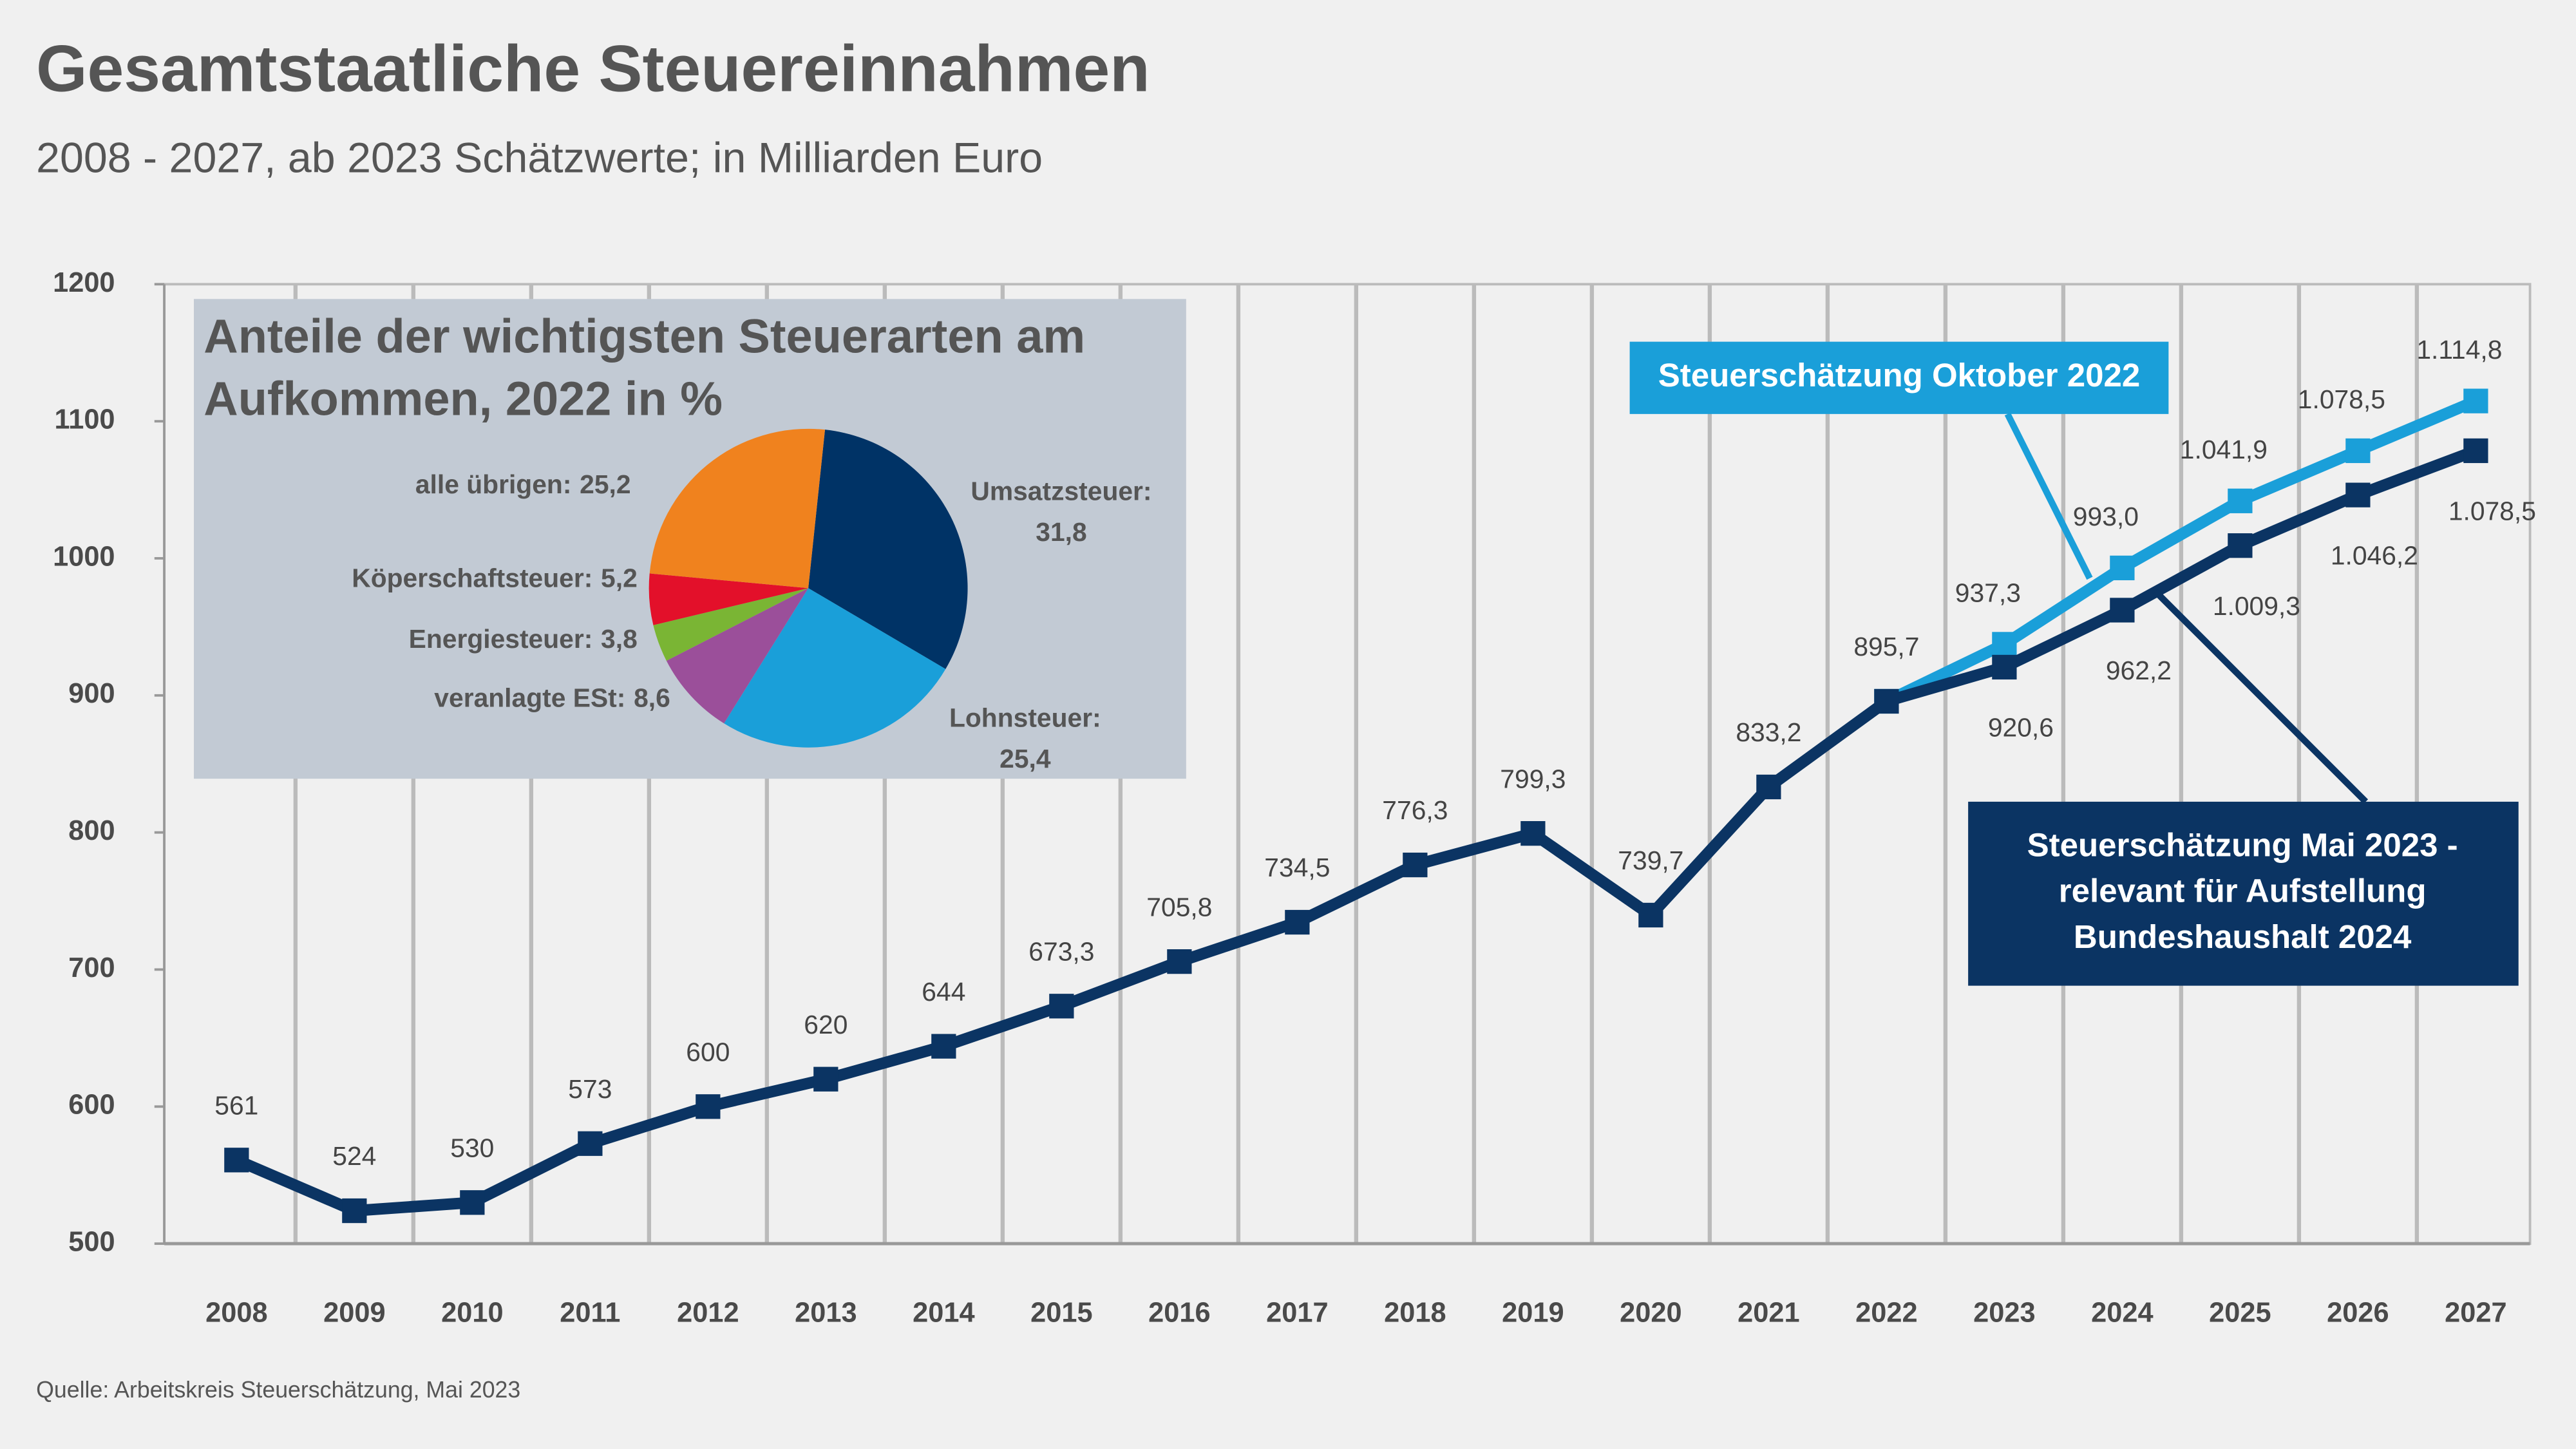 This screenshot has width=2576, height=1449. What do you see at coordinates (84, 556) in the screenshot?
I see `y-tick-label: 1000` at bounding box center [84, 556].